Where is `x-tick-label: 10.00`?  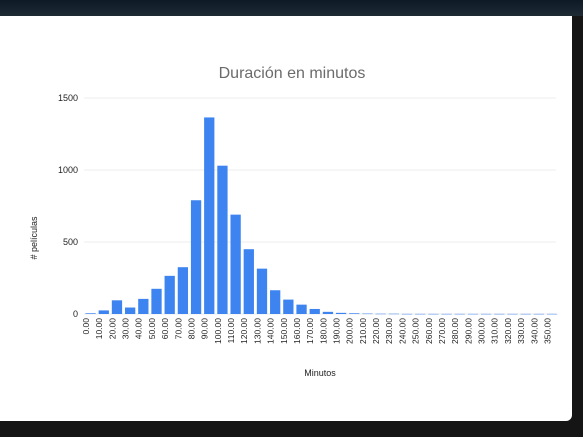
x-tick-label: 10.00 is located at coordinates (99, 329).